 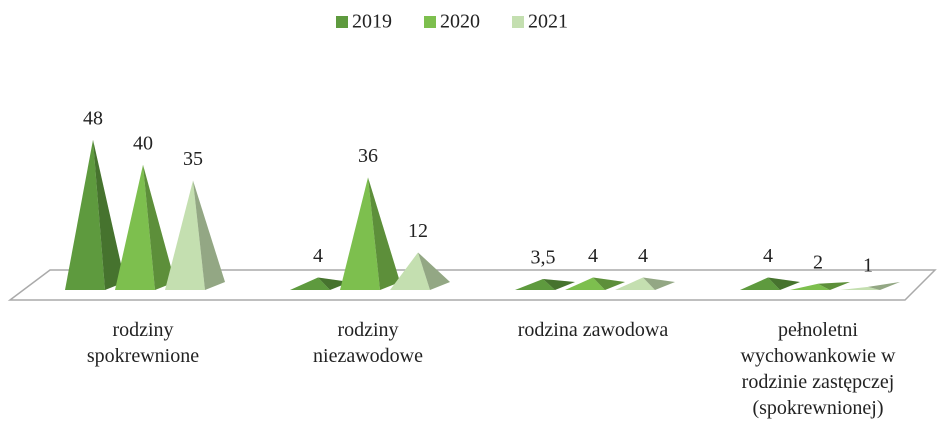 I want to click on data-label: 48, so click(x=93, y=118).